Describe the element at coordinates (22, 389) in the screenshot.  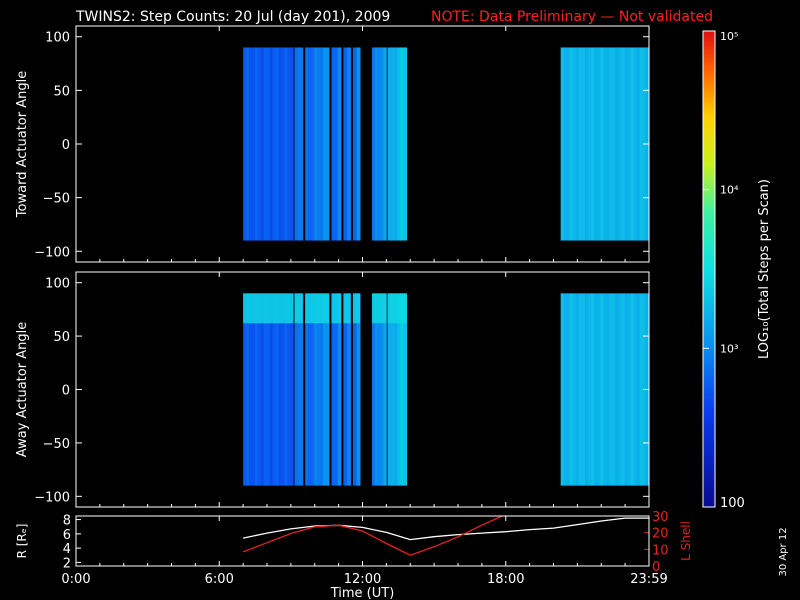
I see `y-axis-label: Away Actuator Angle` at that location.